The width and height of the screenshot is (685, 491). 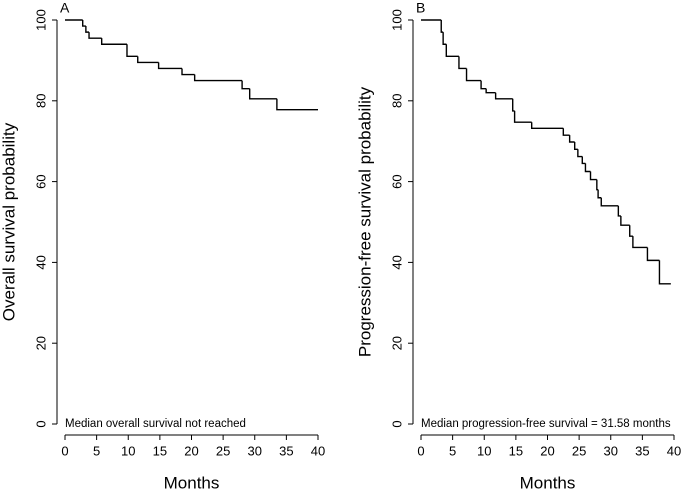 What do you see at coordinates (9, 221) in the screenshot?
I see `y-axis-title: Overall survival probability` at bounding box center [9, 221].